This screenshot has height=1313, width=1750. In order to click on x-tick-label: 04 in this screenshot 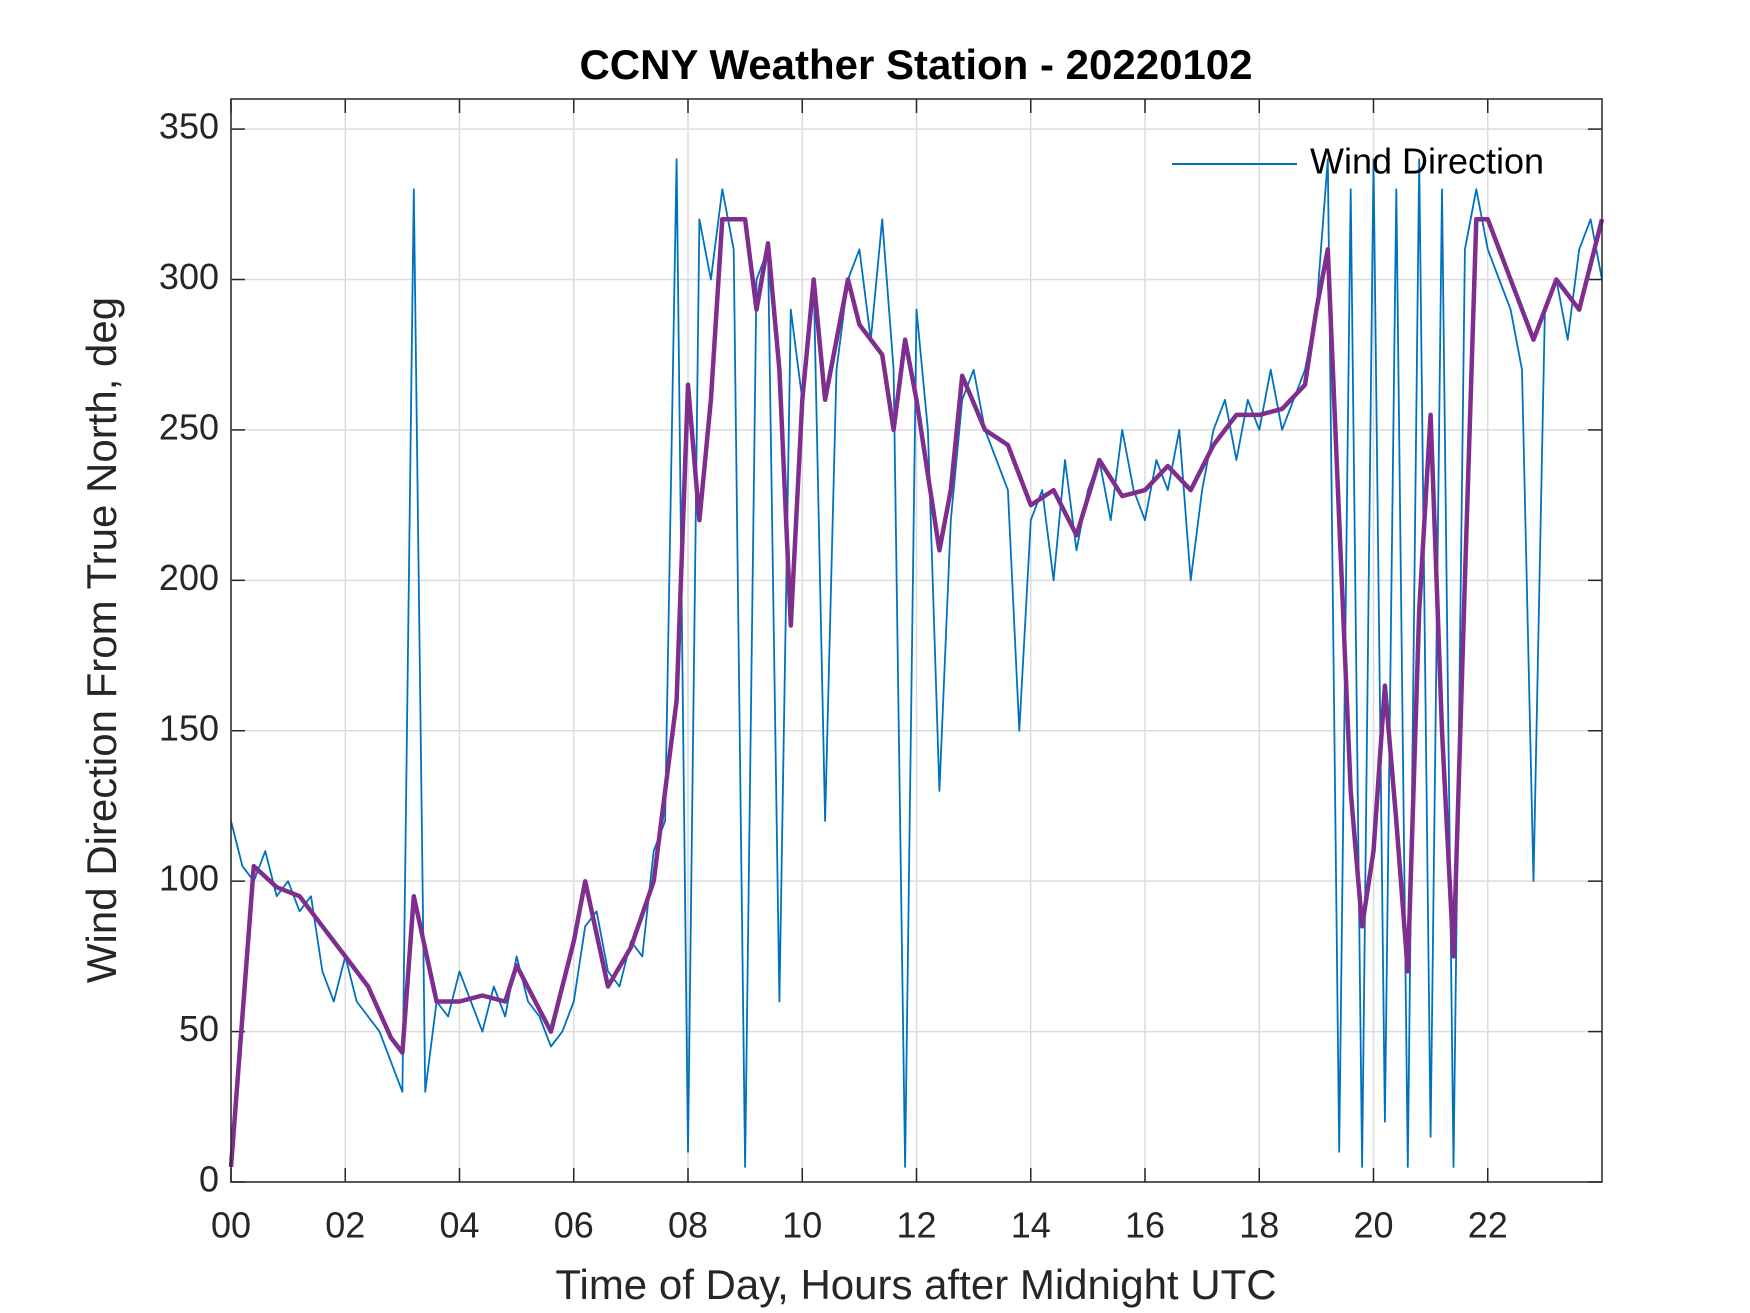, I will do `click(459, 1225)`.